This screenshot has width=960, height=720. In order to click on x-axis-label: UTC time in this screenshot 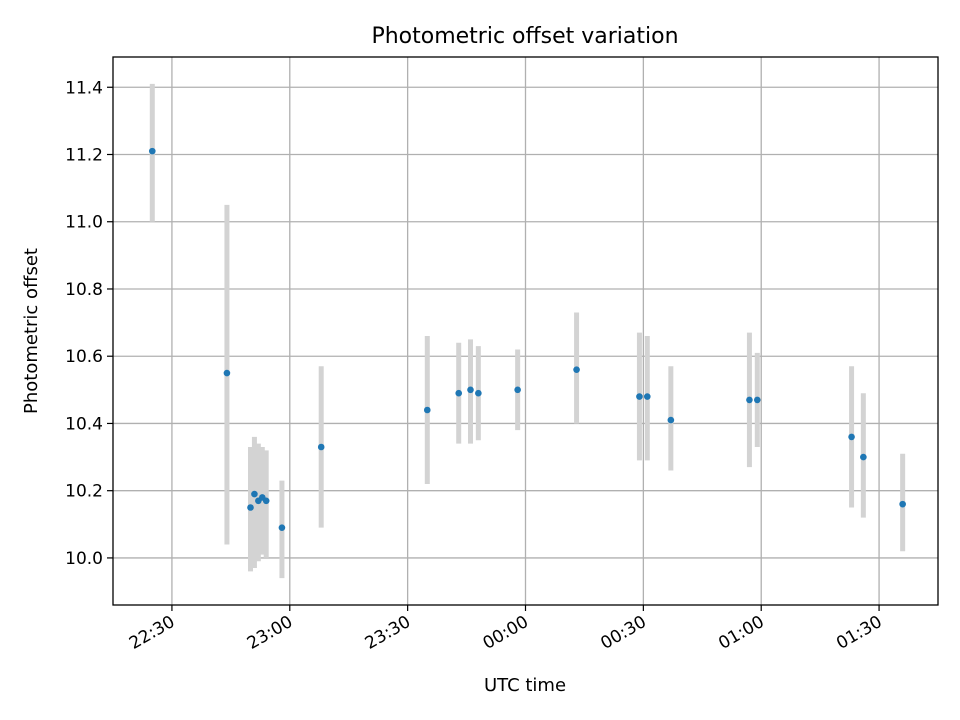, I will do `click(525, 685)`.